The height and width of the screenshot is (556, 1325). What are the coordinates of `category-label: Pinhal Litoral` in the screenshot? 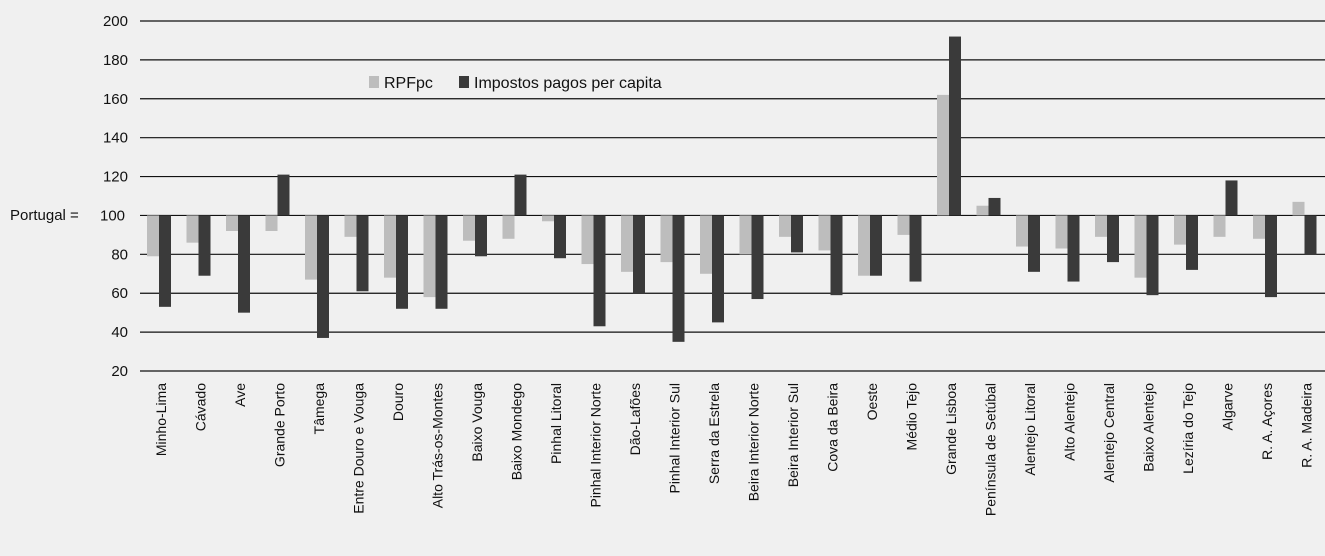 It's located at (556, 423).